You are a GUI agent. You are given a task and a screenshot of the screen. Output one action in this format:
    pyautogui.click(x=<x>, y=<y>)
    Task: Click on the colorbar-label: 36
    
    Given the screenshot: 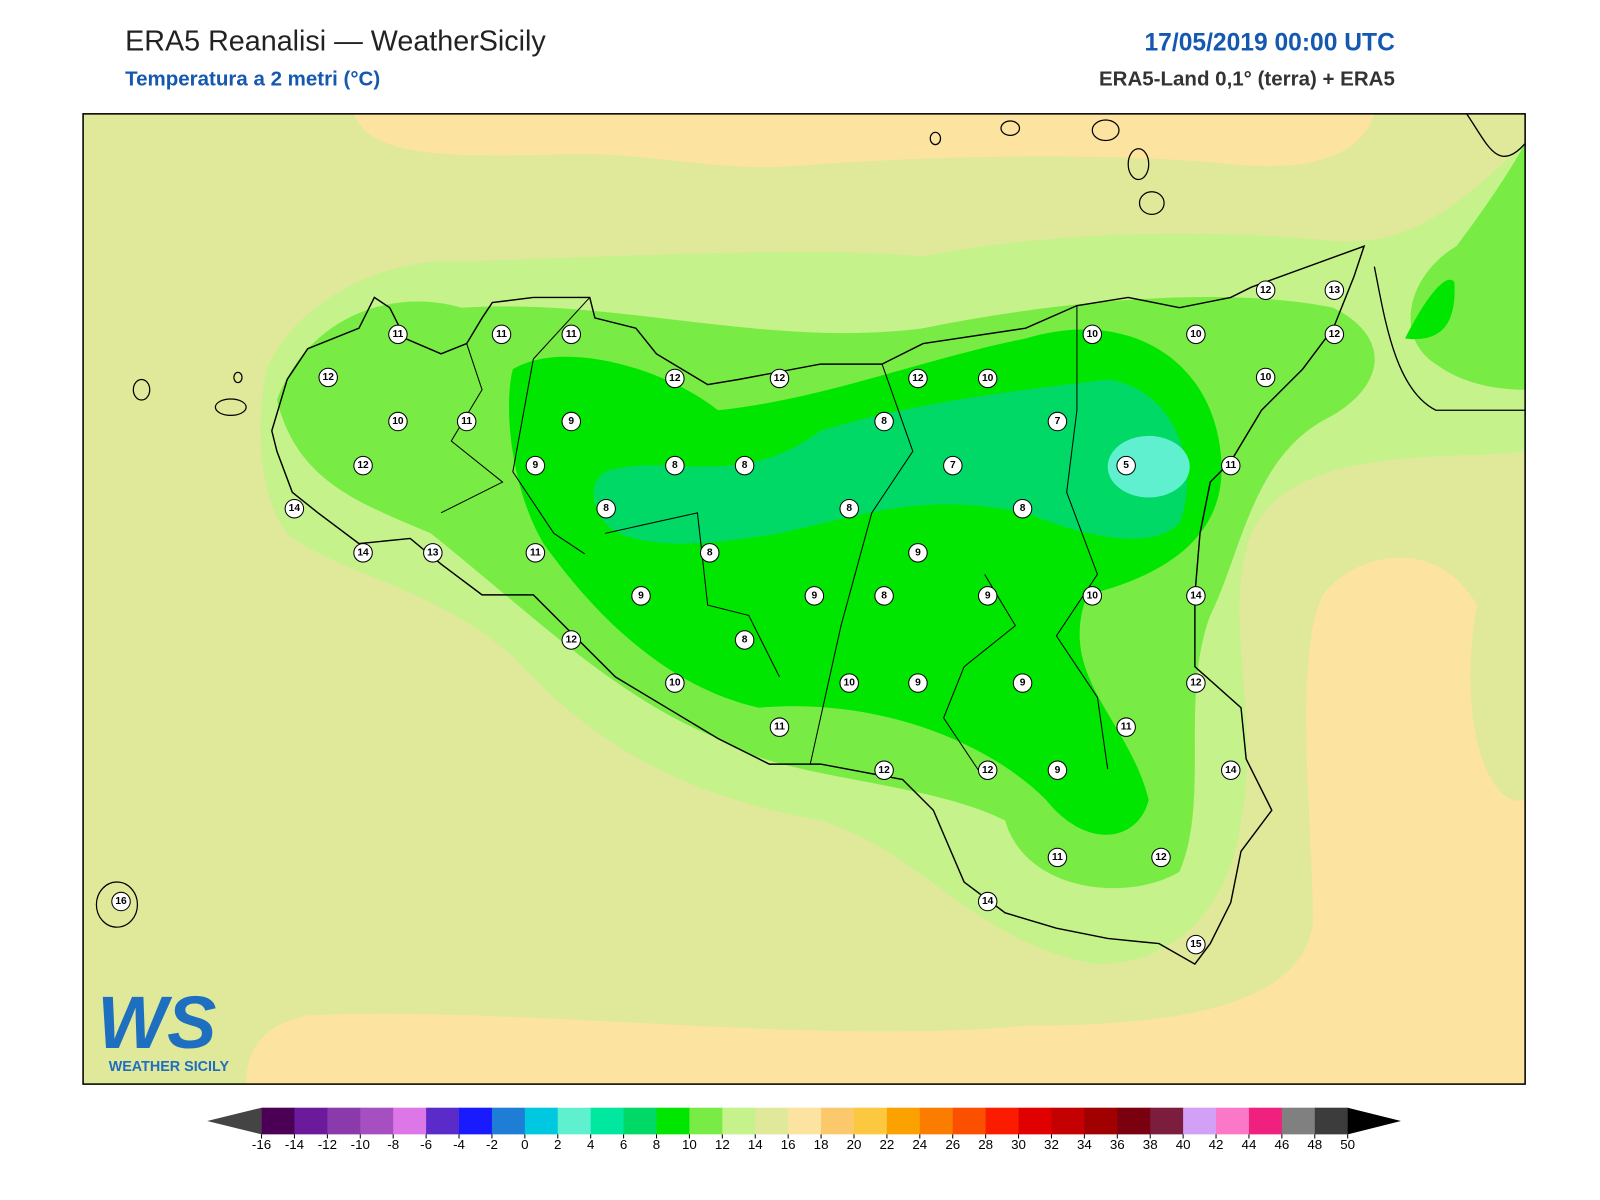 What is the action you would take?
    pyautogui.click(x=1117, y=1144)
    